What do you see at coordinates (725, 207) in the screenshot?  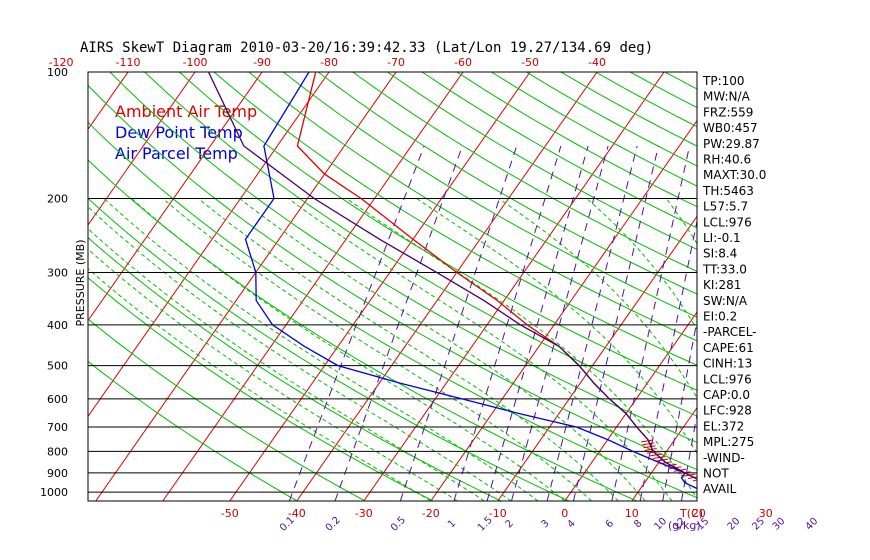 I see `index-label: L57:5.7` at bounding box center [725, 207].